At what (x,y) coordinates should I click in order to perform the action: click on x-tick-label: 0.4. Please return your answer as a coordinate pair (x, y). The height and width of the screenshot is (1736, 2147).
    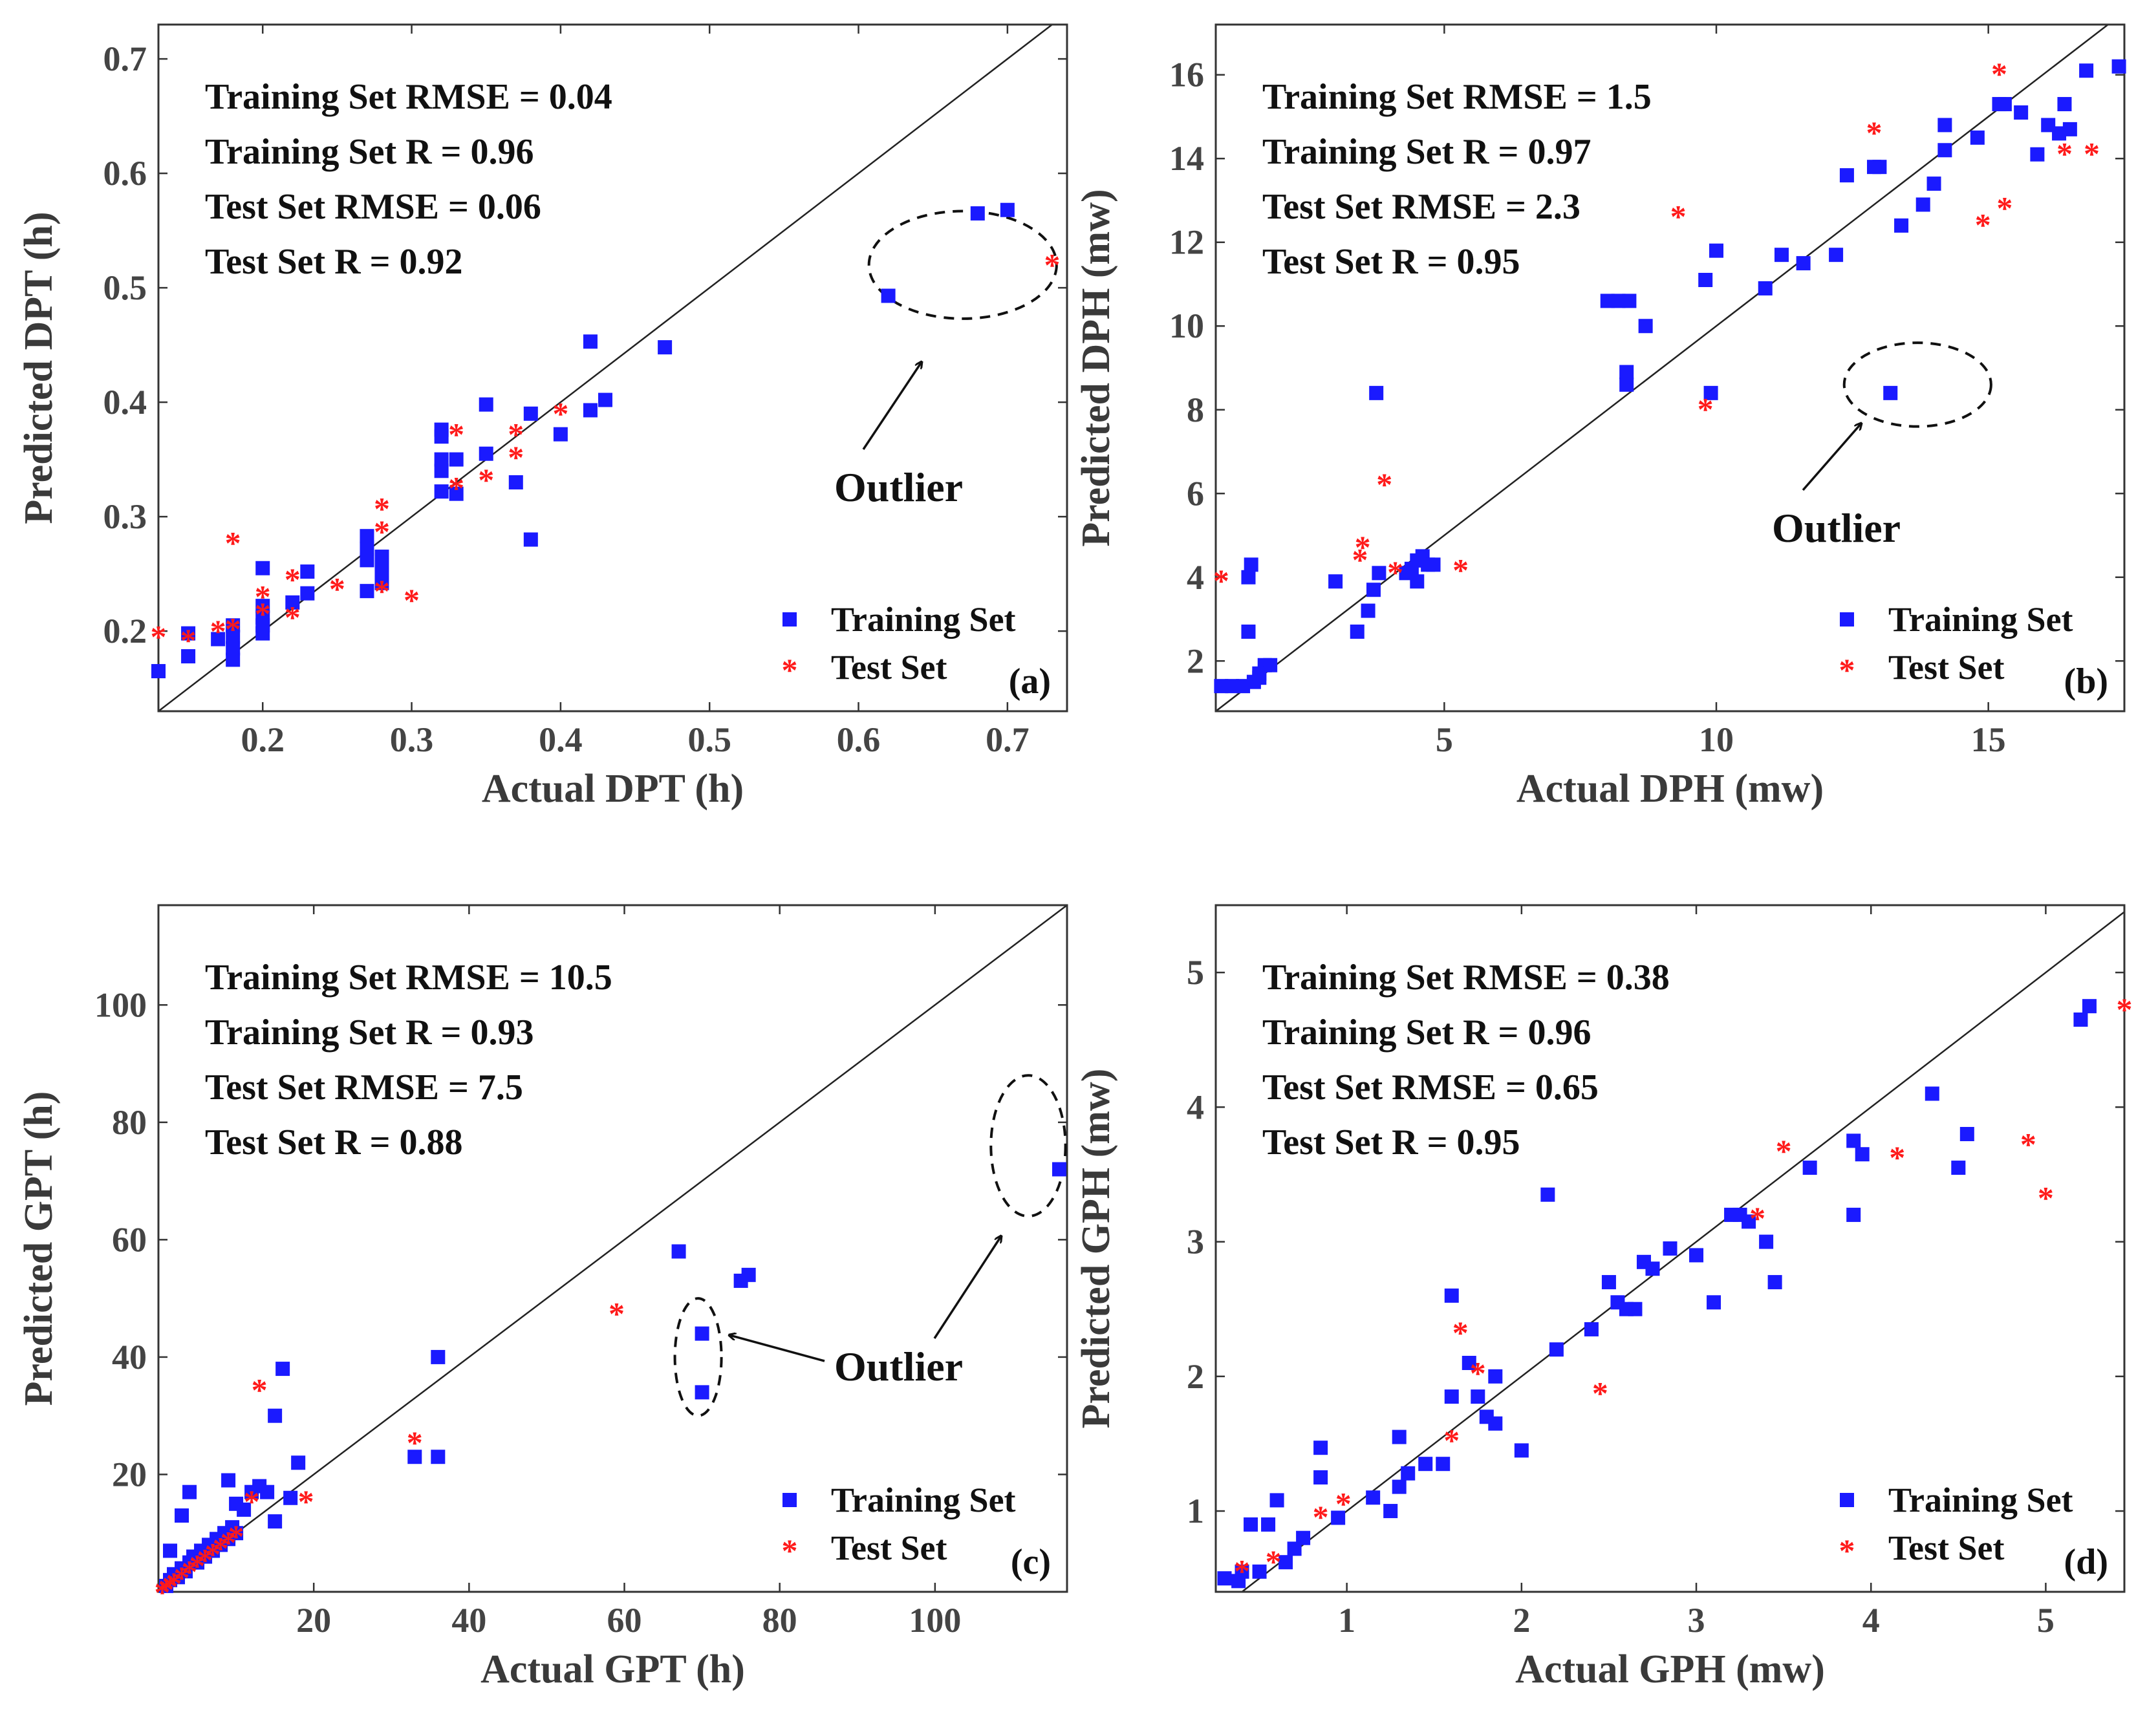
    Looking at the image, I should click on (561, 739).